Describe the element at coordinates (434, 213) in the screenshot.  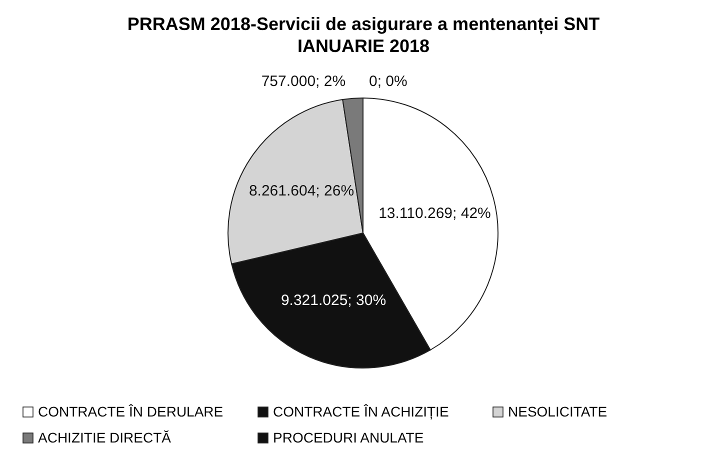
I see `data-label: 13.110.269; 42%` at that location.